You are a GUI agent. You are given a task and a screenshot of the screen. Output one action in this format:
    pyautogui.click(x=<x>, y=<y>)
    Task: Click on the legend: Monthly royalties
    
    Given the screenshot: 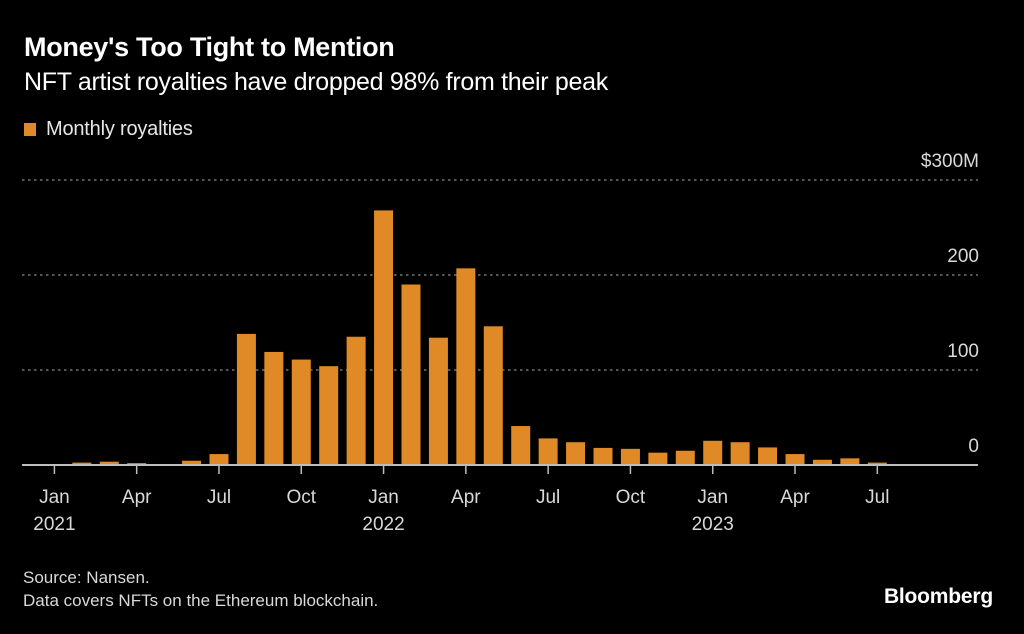 What is the action you would take?
    pyautogui.click(x=108, y=129)
    